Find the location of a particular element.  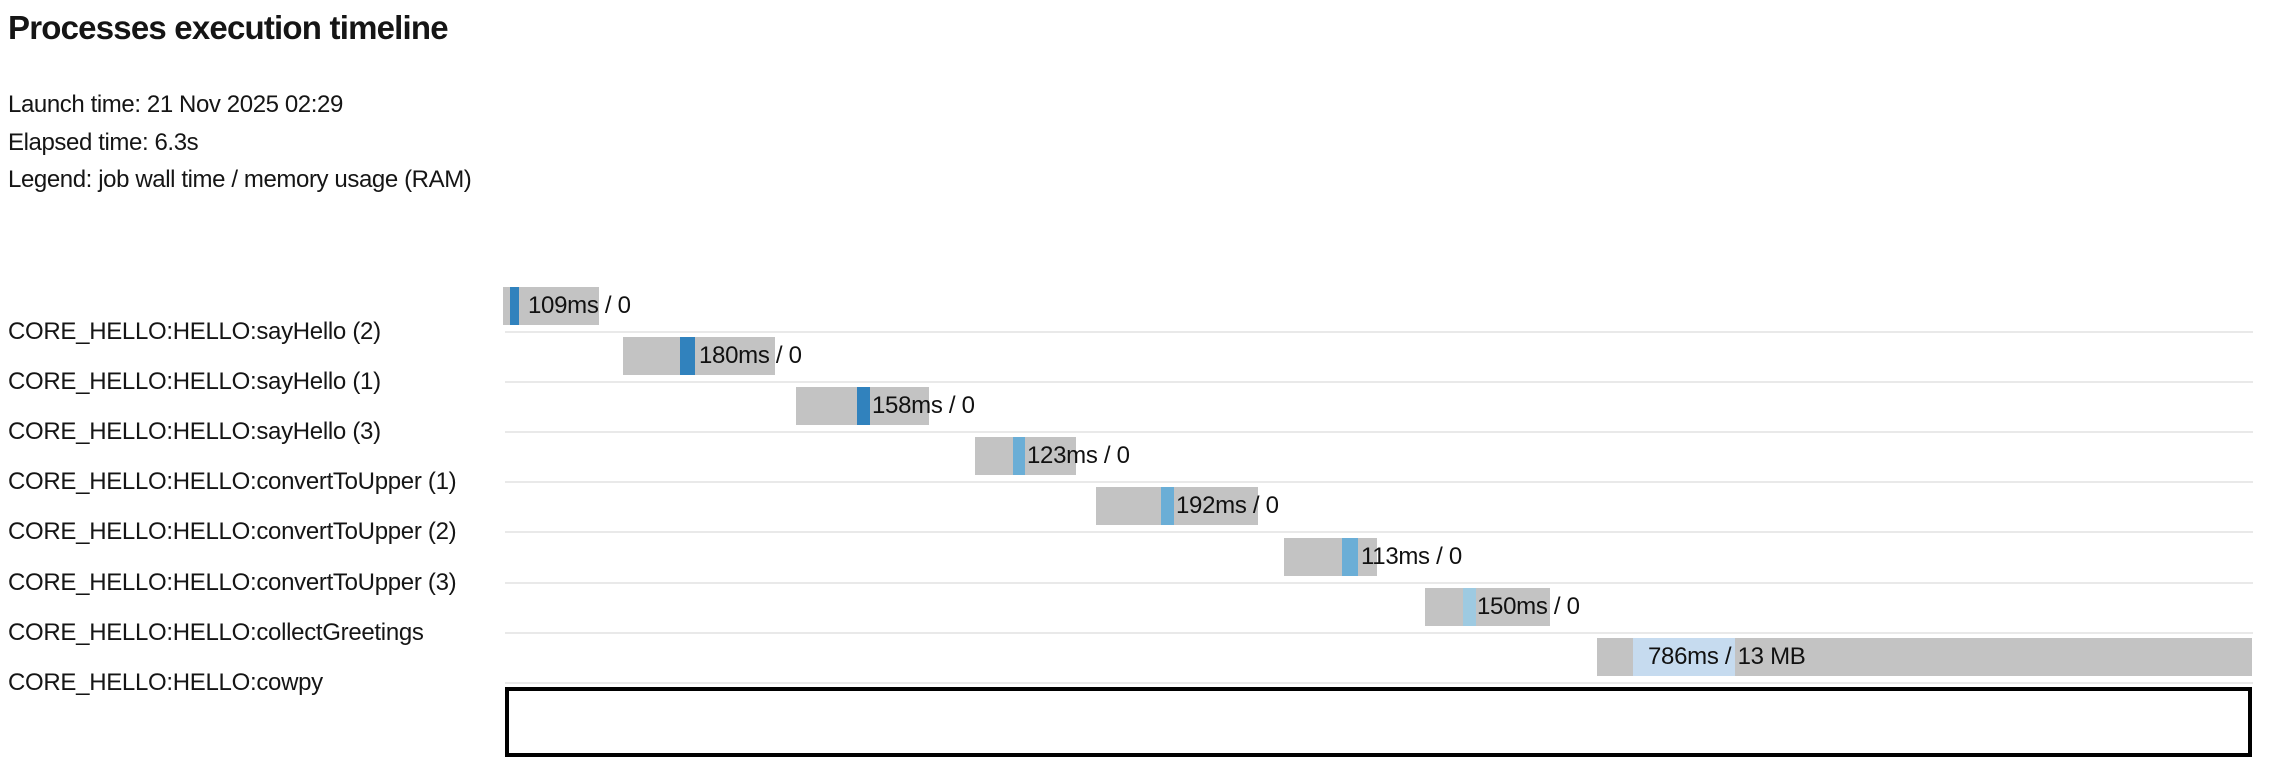

process-label: CORE_HELLO:HELLO:convertToUpper (3) is located at coordinates (232, 582).